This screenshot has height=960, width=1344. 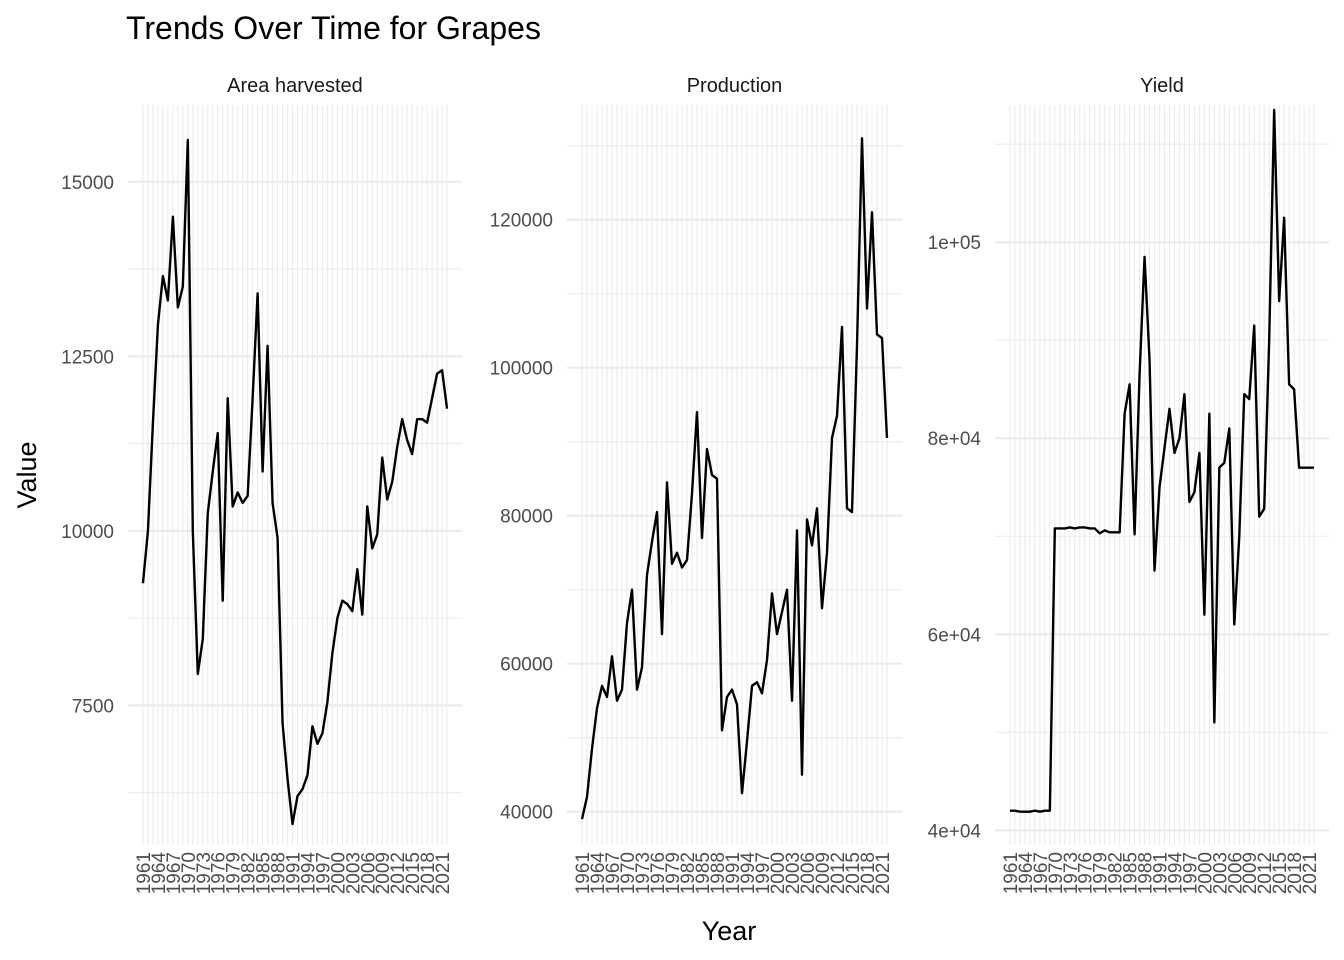 What do you see at coordinates (295, 86) in the screenshot?
I see `facet-title: Area harvested` at bounding box center [295, 86].